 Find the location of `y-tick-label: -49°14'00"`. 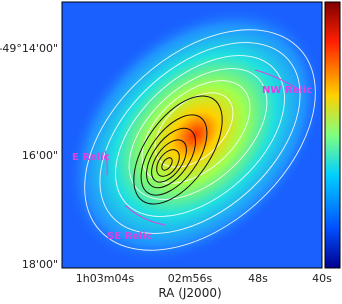

y-tick-label: -49°14'00" is located at coordinates (29, 48).